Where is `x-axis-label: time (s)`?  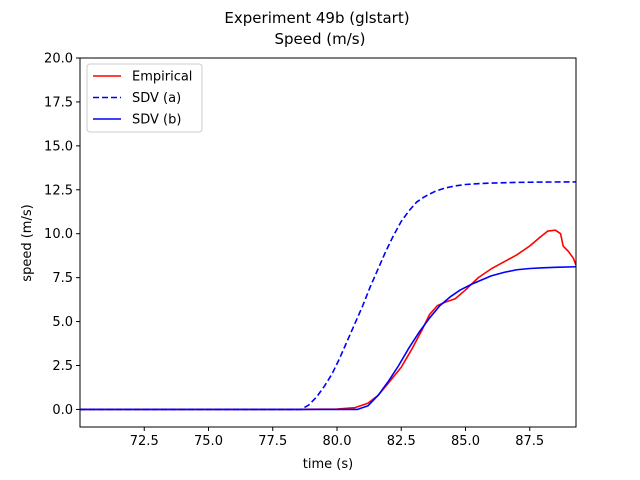
x-axis-label: time (s) is located at coordinates (328, 464).